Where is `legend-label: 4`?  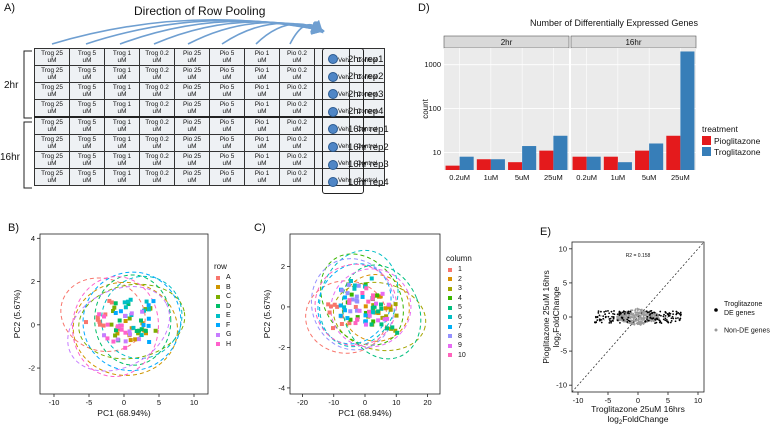
legend-label: 4 is located at coordinates (460, 298).